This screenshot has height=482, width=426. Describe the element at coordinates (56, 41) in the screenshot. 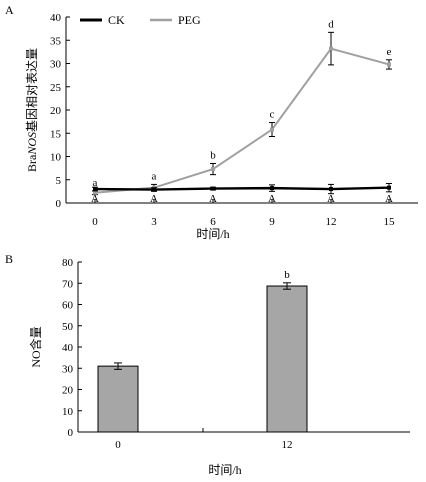

I see `chart-a-y-tick-label: 35` at that location.